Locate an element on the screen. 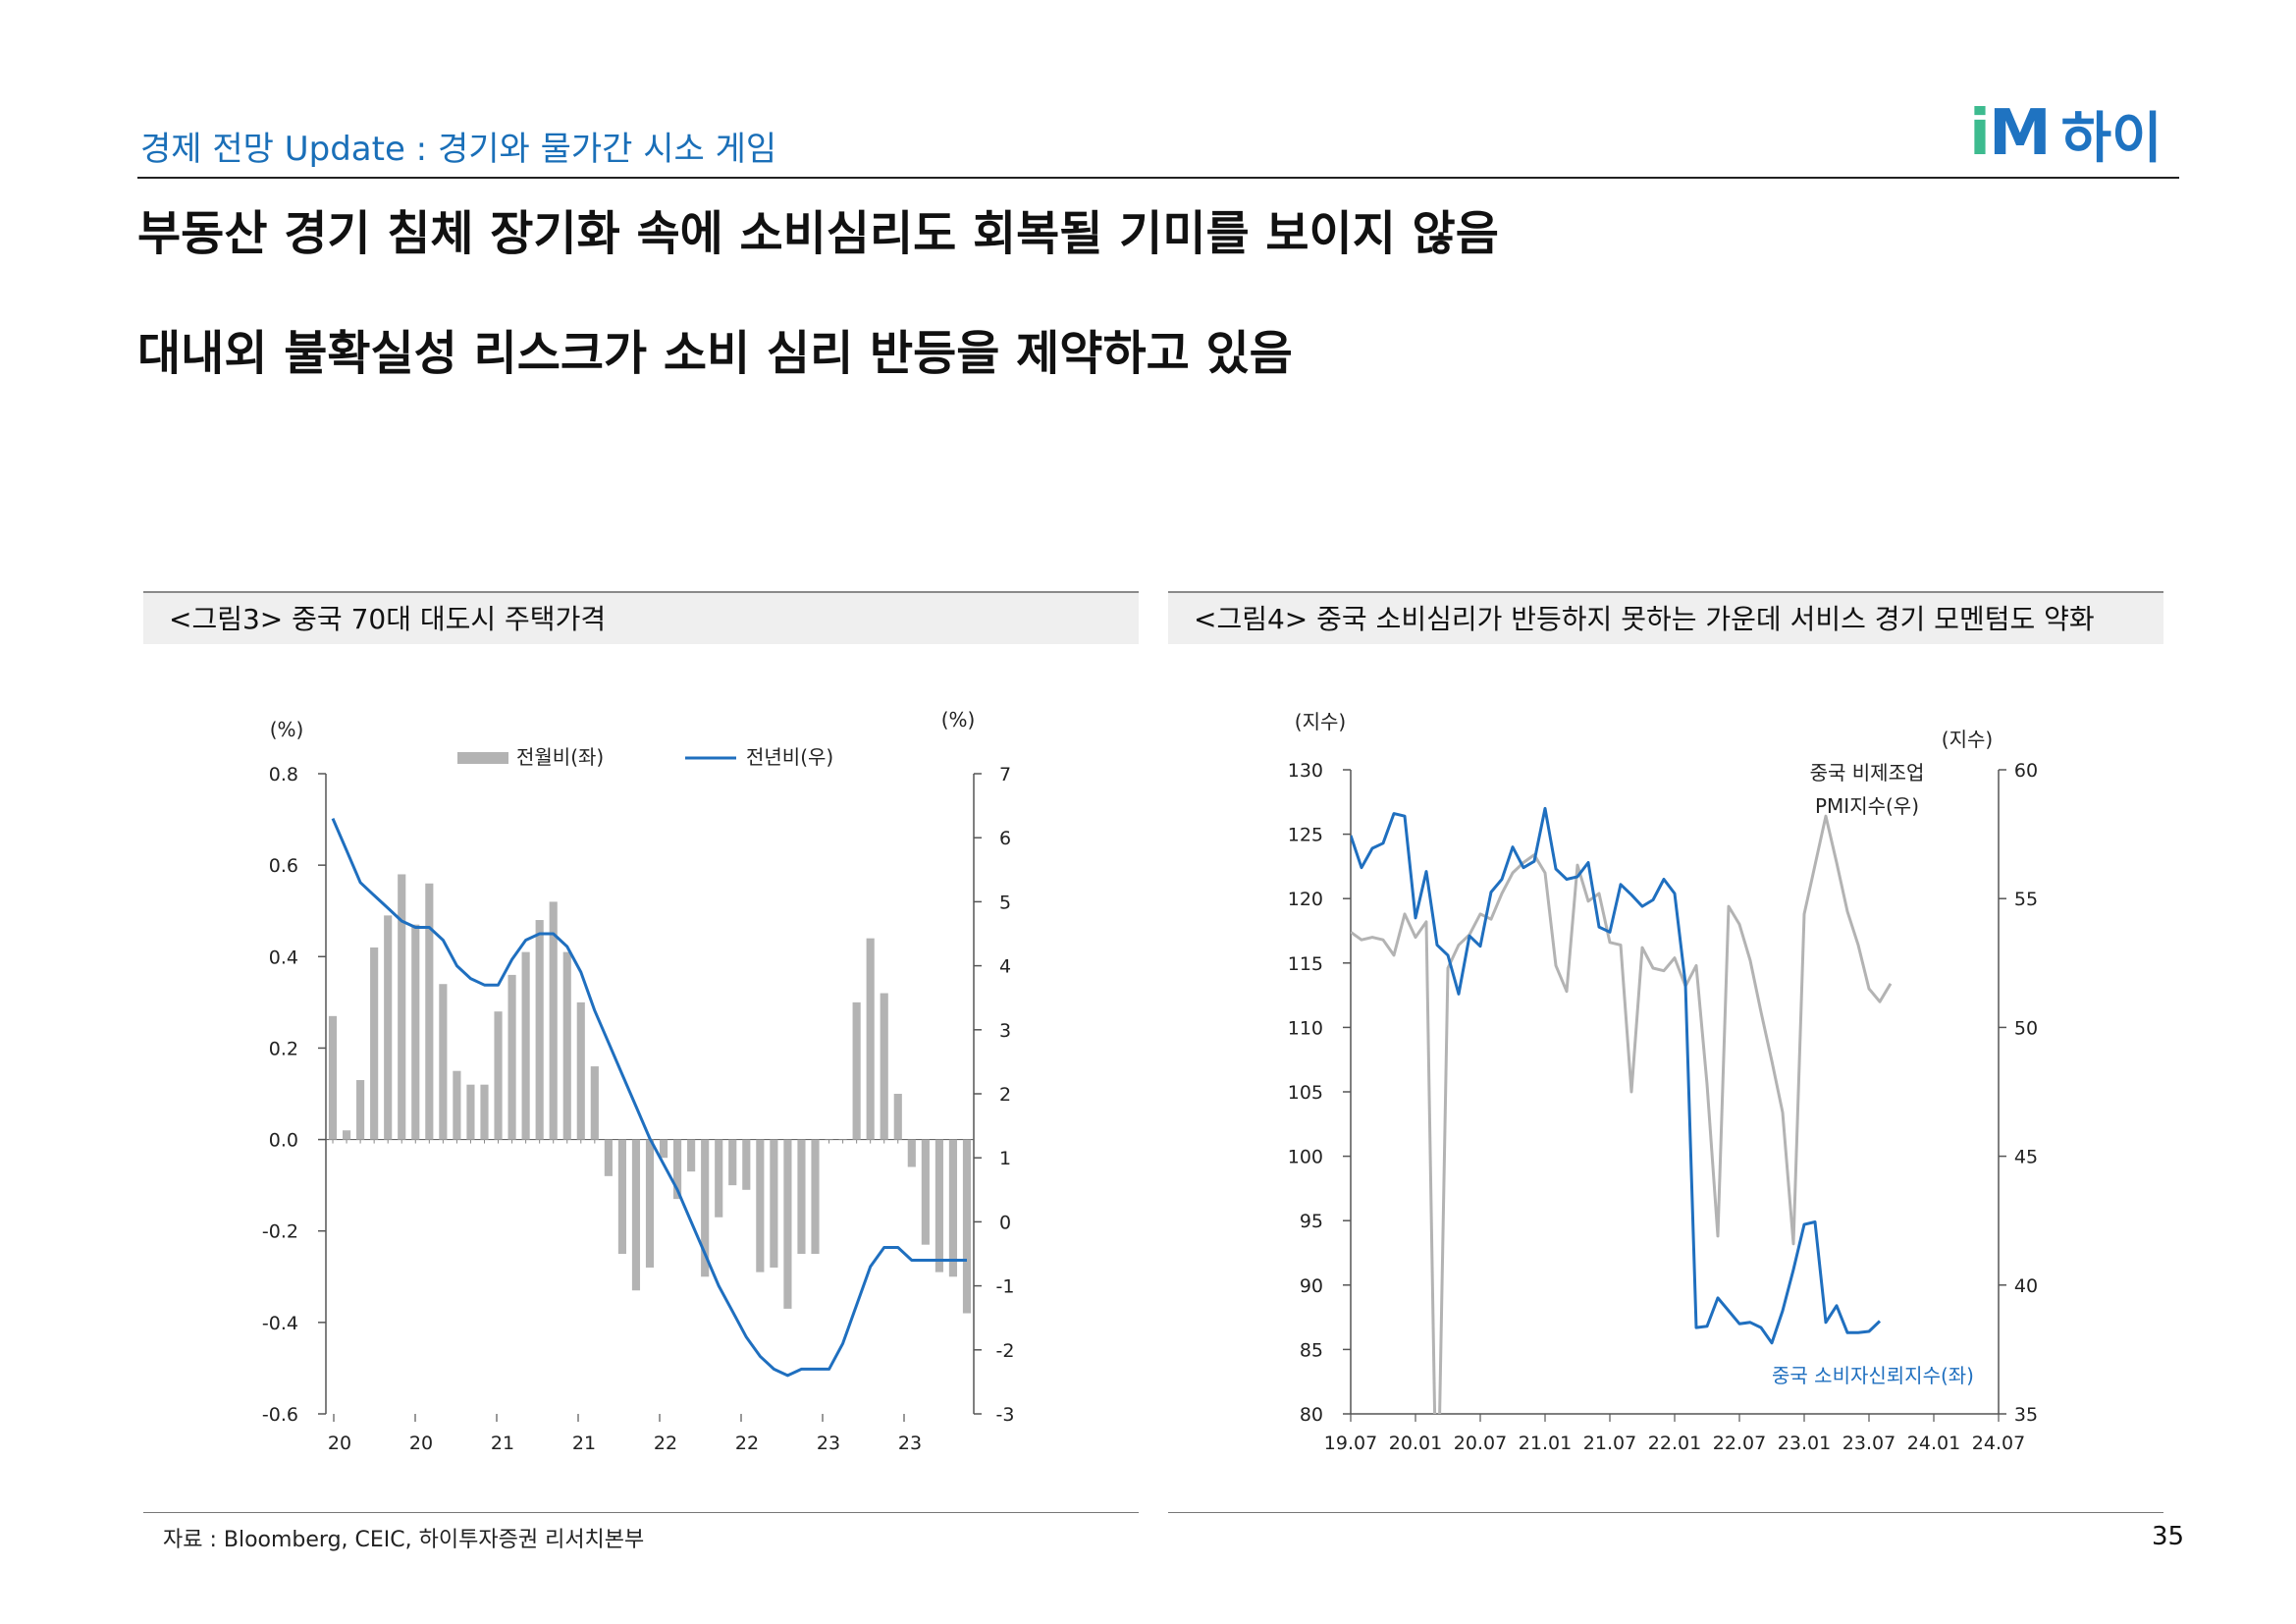  chart1-left-tick-label: -0.4 is located at coordinates (280, 1323).